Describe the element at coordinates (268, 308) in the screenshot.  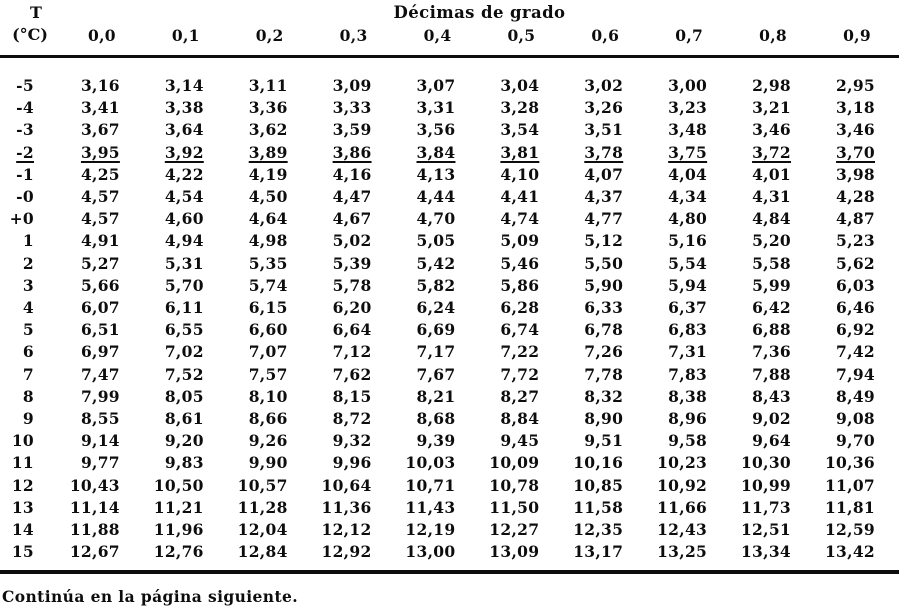
I see `value-cell: 6,15` at that location.